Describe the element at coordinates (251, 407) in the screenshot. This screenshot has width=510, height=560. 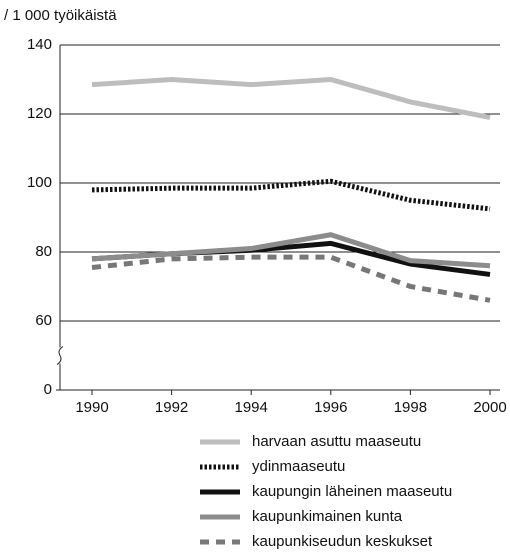
I see `x-tick-label: 1994` at that location.